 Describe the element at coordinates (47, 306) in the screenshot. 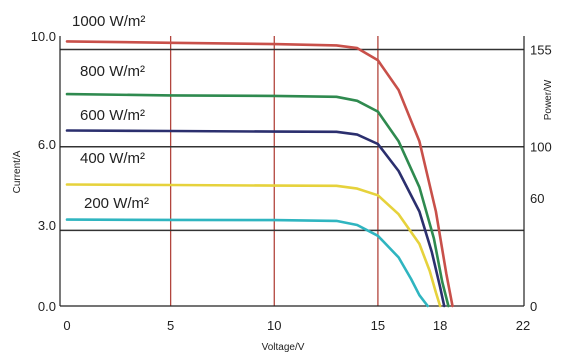

I see `y-tick-label: 0.0` at that location.